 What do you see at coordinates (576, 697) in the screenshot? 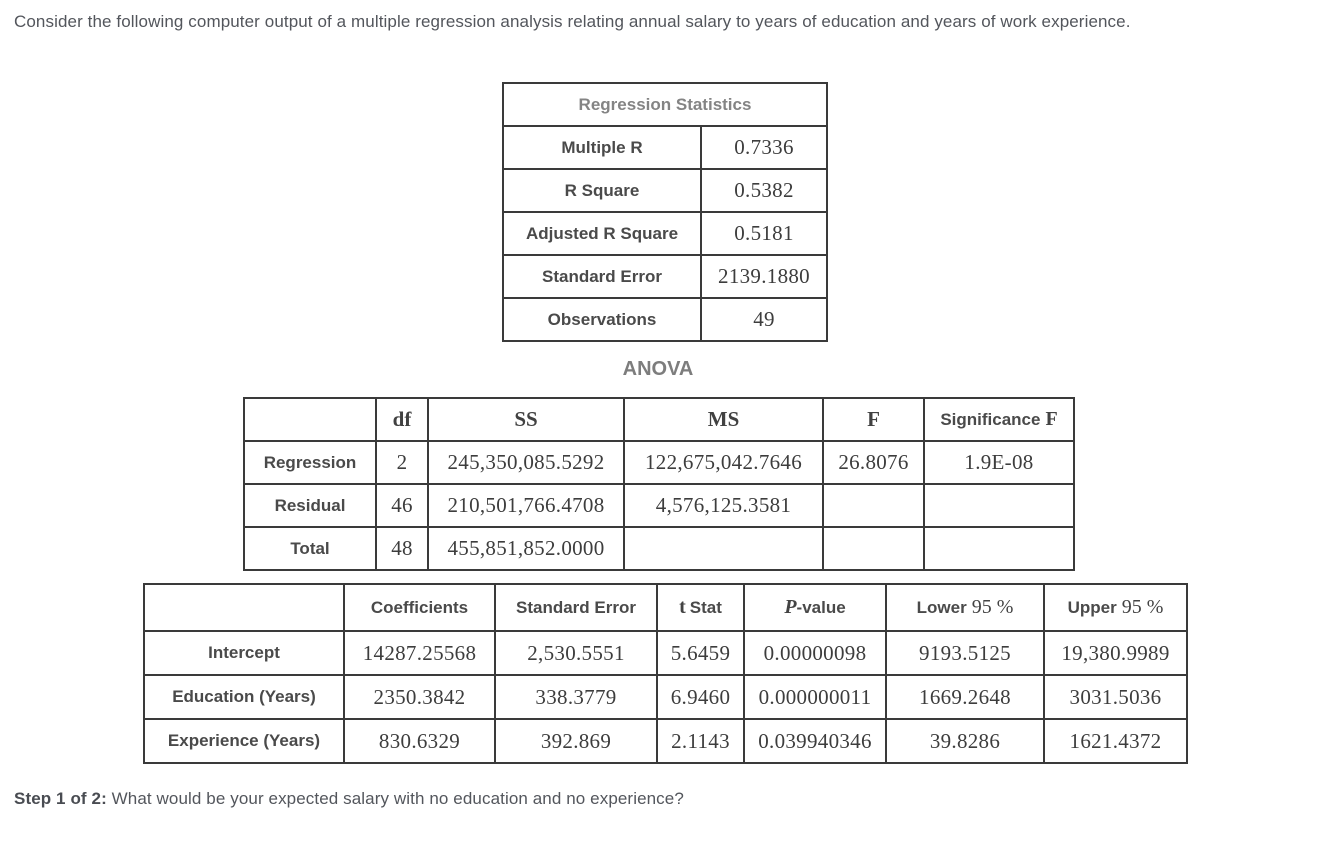
I see `education-standard-error: 338.3779` at bounding box center [576, 697].